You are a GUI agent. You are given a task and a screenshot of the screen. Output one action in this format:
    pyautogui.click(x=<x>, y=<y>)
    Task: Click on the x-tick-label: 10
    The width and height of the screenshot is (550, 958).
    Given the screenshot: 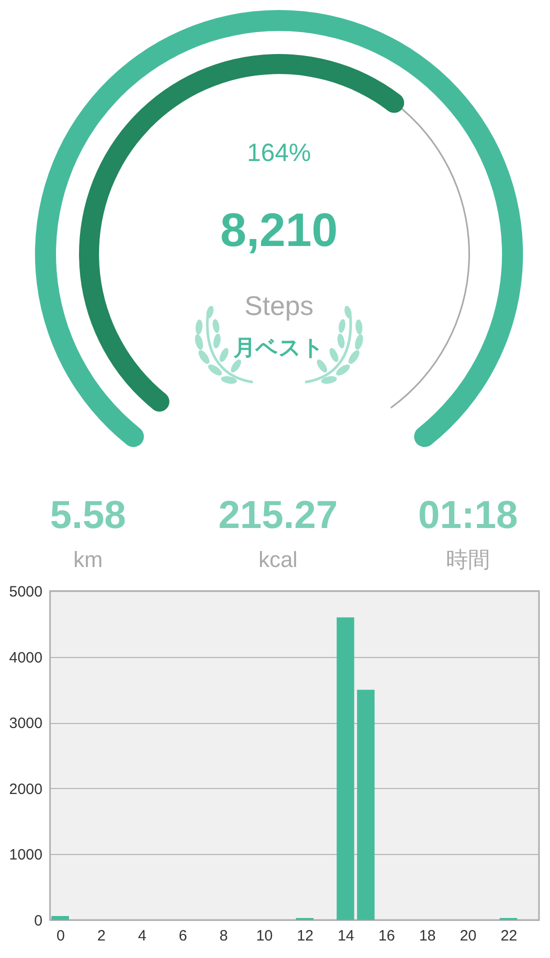 What is the action you would take?
    pyautogui.click(x=264, y=936)
    